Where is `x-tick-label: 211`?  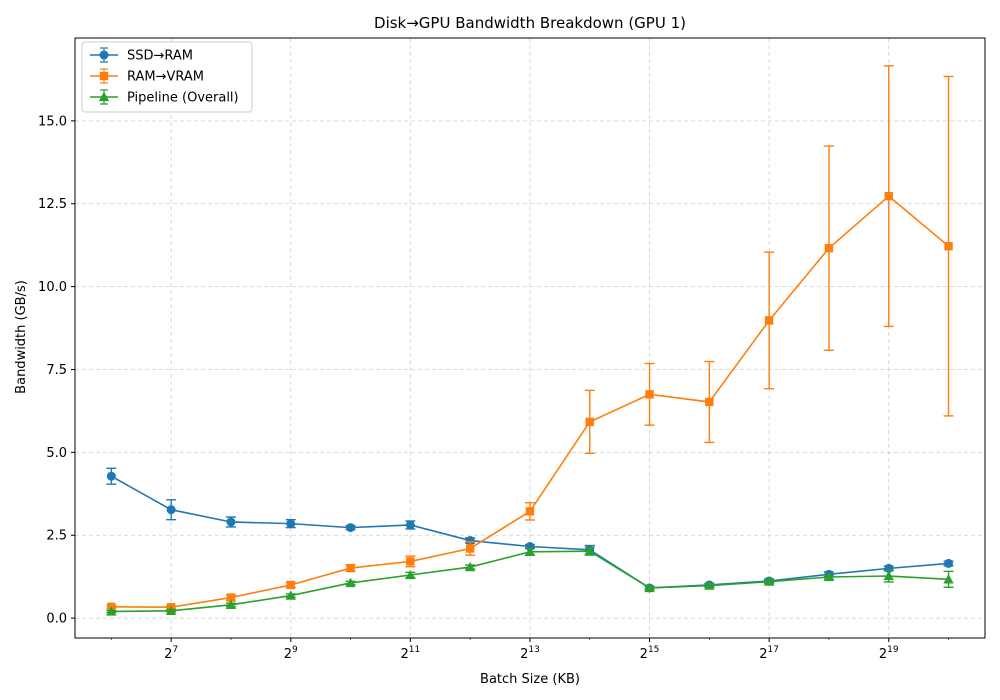
x-tick-label: 211 is located at coordinates (410, 653).